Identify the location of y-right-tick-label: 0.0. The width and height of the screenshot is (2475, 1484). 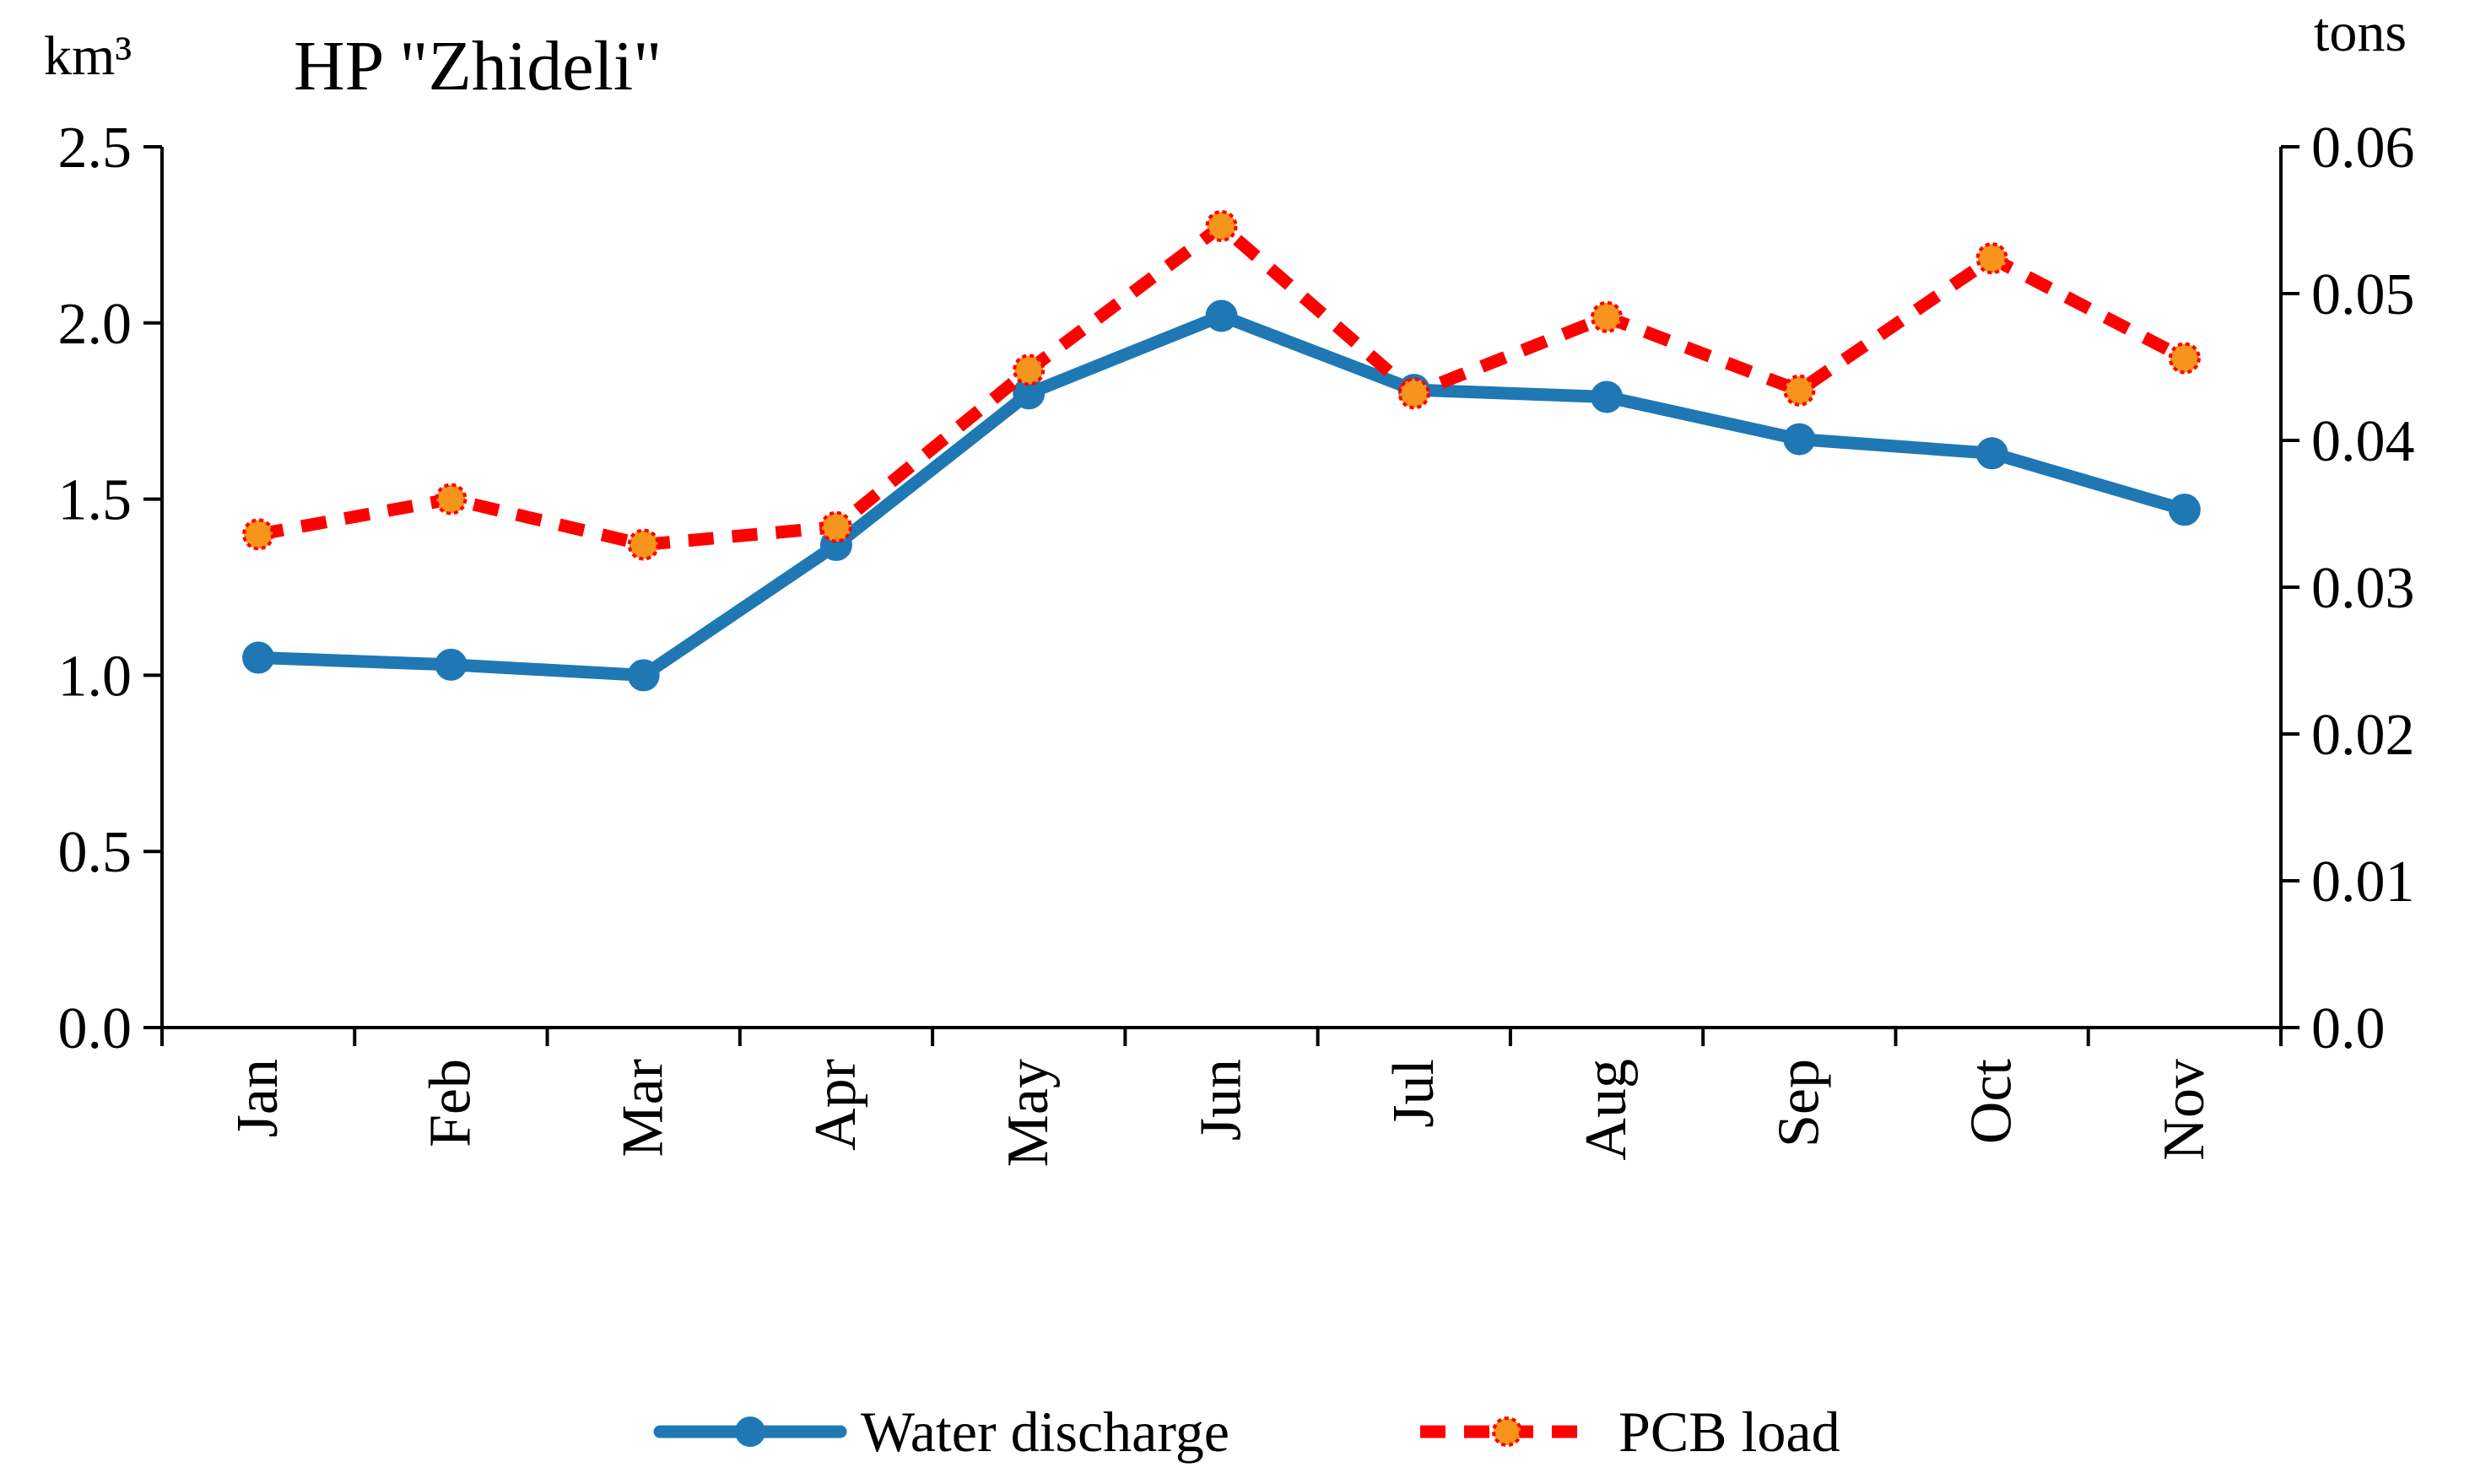
(2348, 1028).